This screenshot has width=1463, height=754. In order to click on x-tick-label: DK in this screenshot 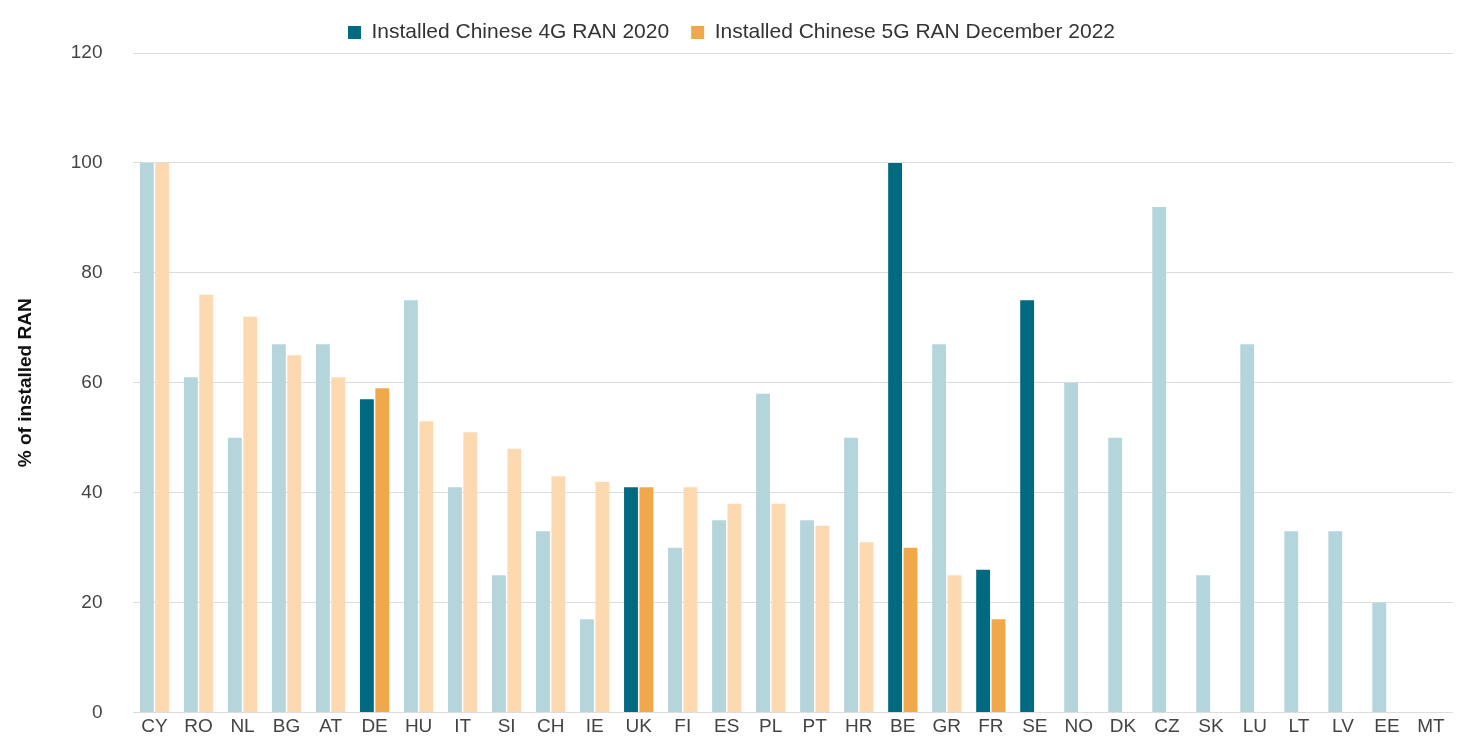, I will do `click(1123, 726)`.